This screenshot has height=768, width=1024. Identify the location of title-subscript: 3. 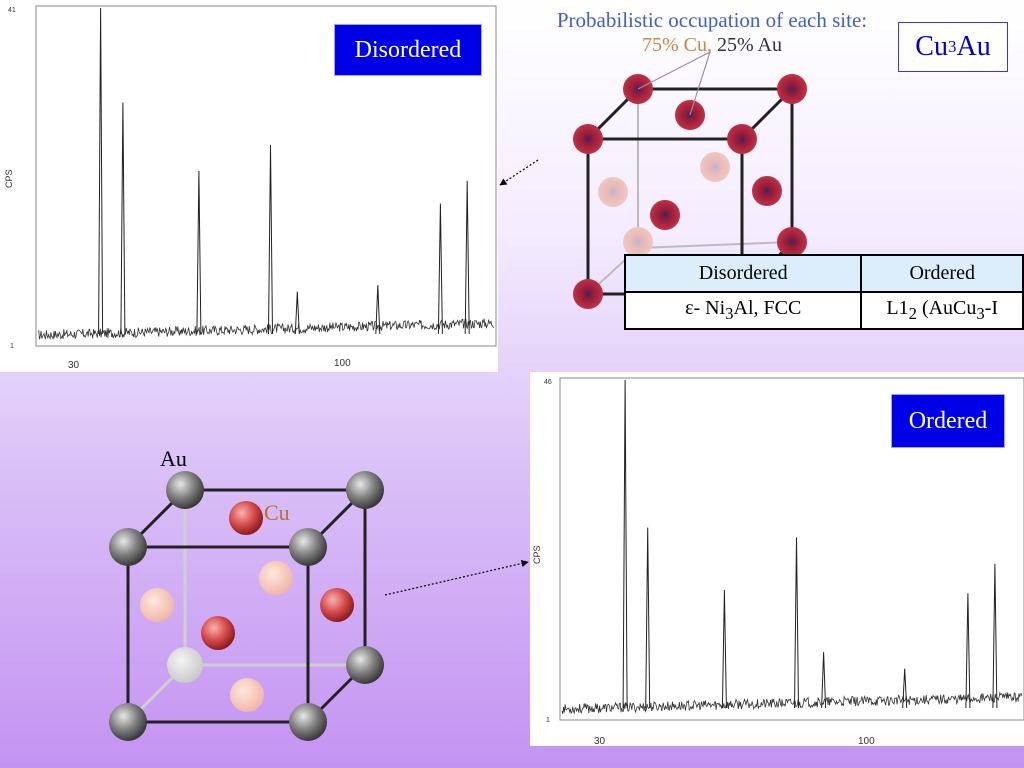
(952, 46).